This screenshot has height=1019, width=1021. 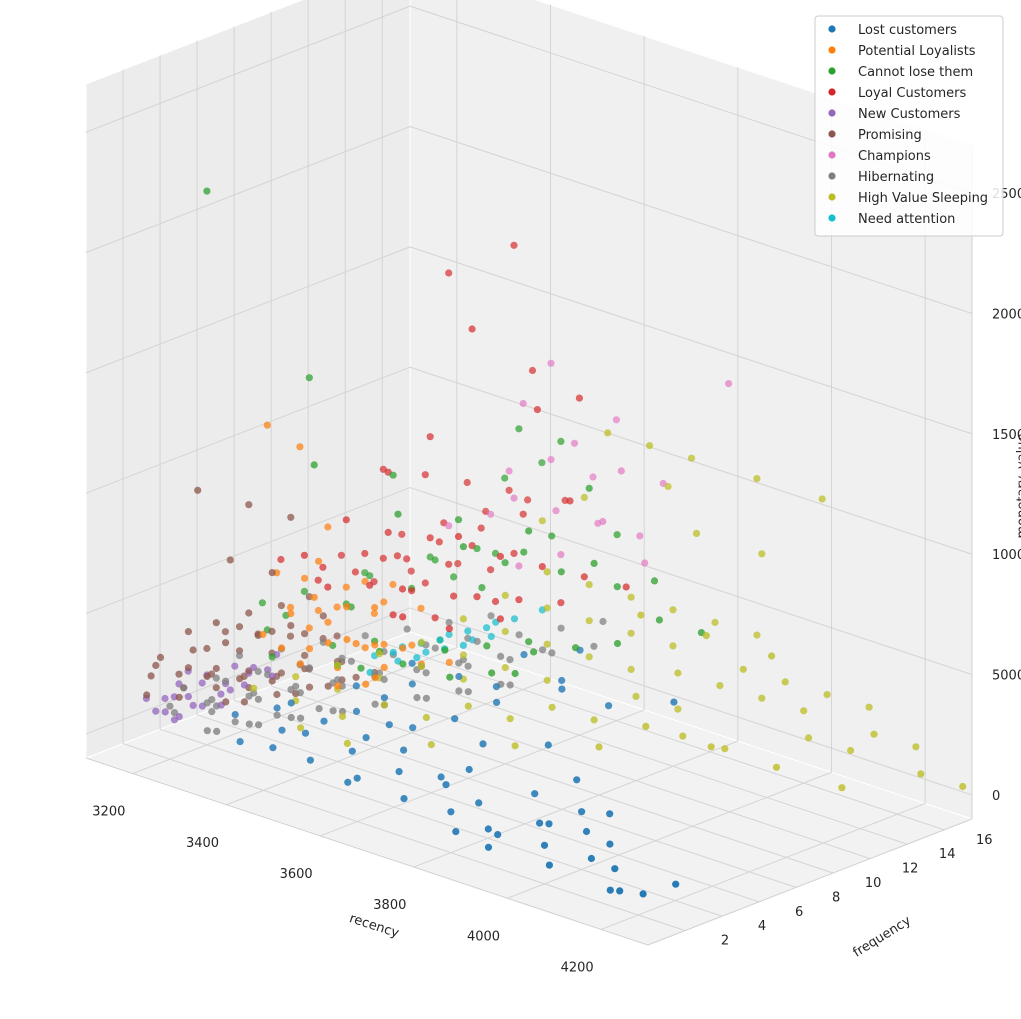 What do you see at coordinates (799, 912) in the screenshot?
I see `y-tick-label: 6` at bounding box center [799, 912].